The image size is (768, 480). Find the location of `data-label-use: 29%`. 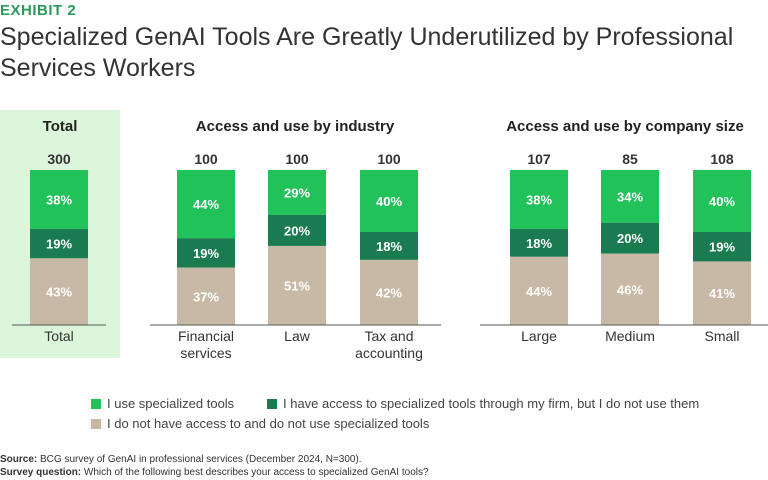

data-label-use: 29% is located at coordinates (297, 192).